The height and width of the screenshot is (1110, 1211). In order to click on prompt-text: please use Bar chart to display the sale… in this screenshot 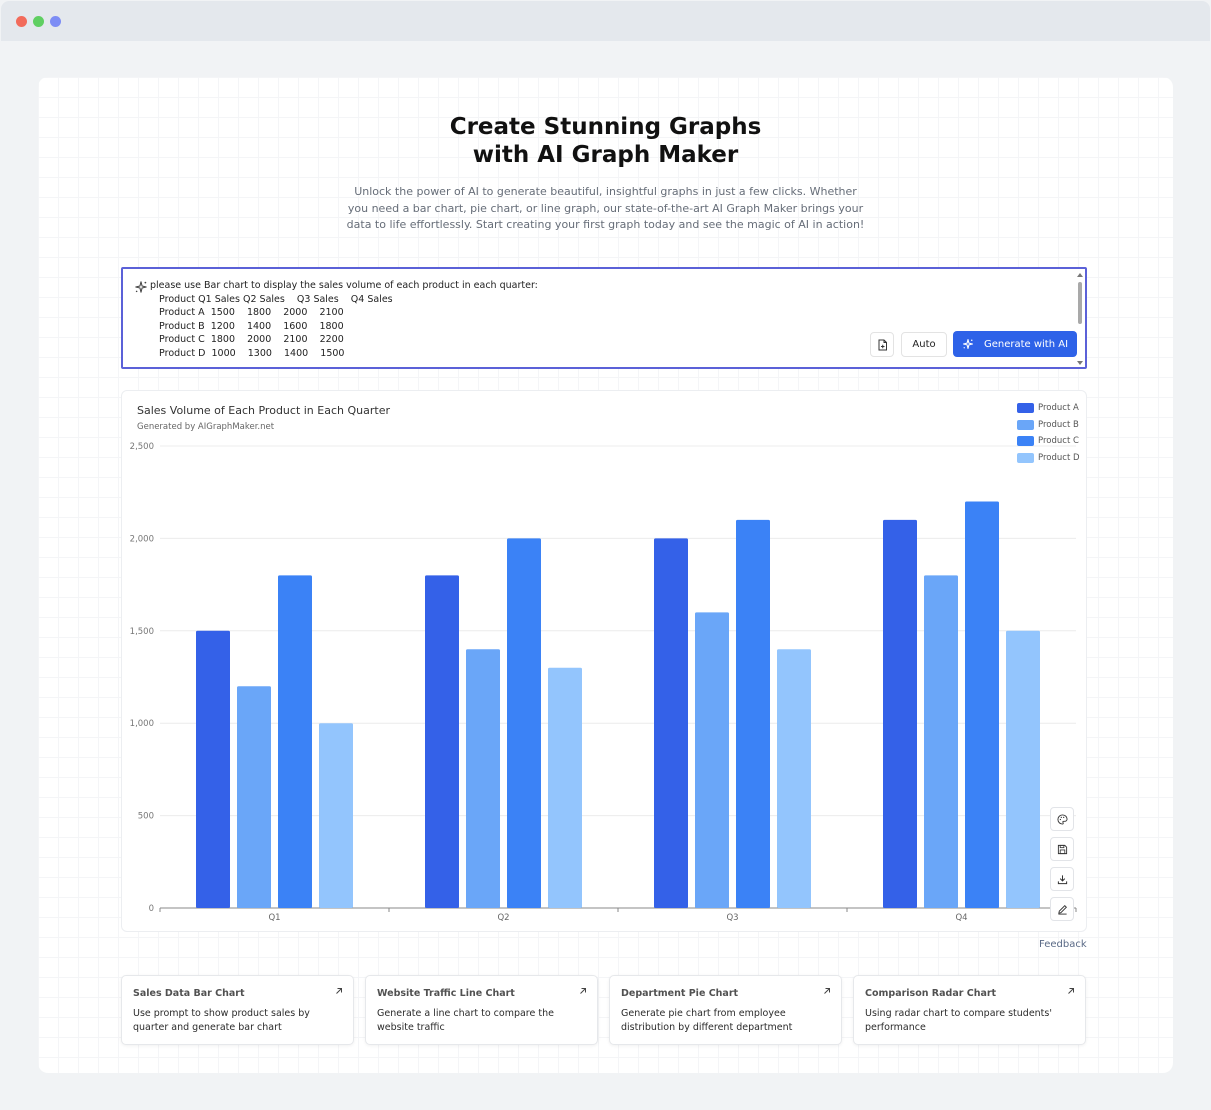, I will do `click(344, 319)`.